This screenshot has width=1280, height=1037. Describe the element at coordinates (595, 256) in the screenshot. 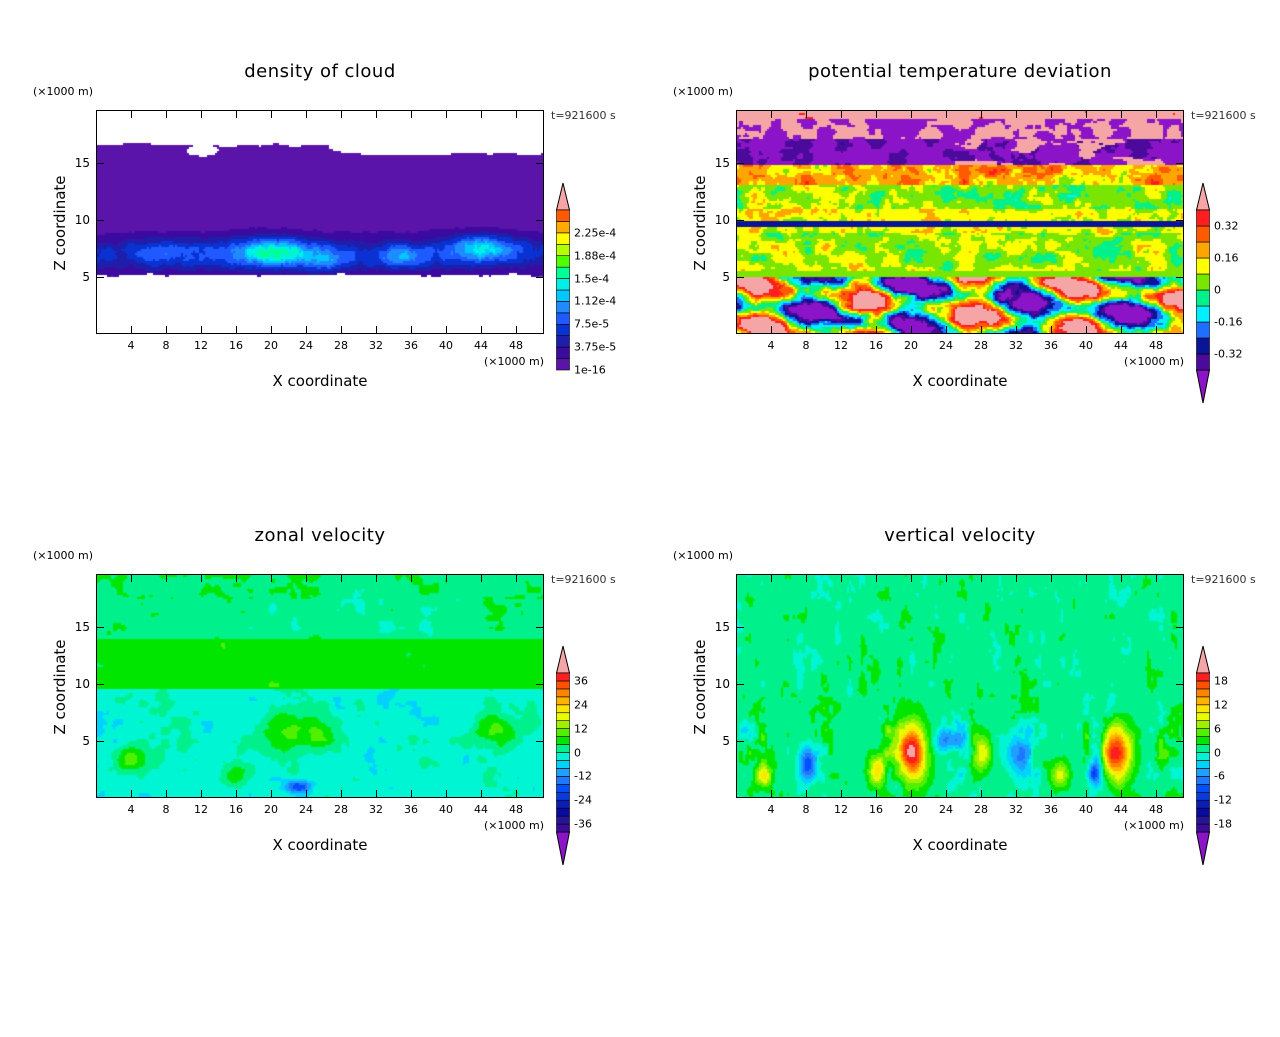

I see `colorbar-label: 1.88e-4` at that location.